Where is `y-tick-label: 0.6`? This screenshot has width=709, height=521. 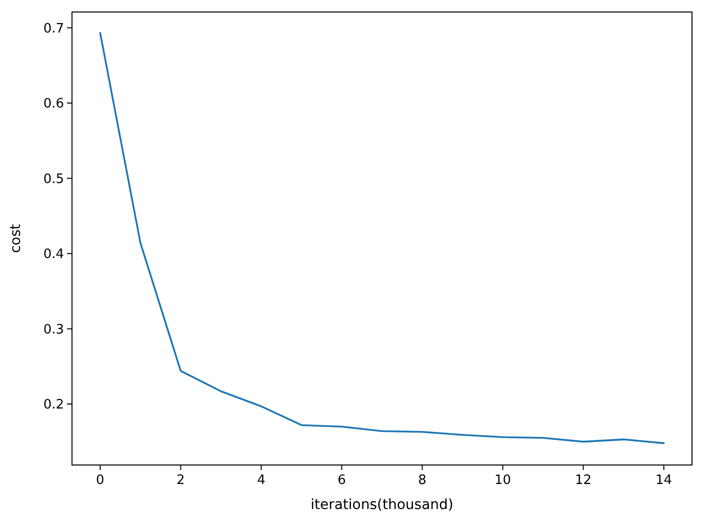 y-tick-label: 0.6 is located at coordinates (53, 104).